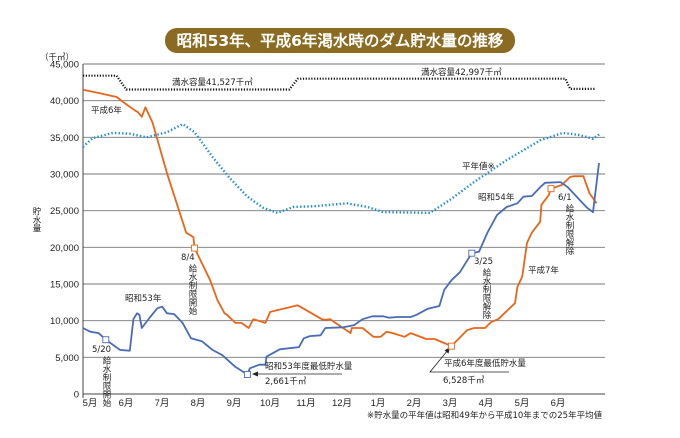 This screenshot has width=680, height=438. I want to click on footnote: ※貯水量の平年値は昭和49年から平成10年までの25年平均値, so click(485, 415).